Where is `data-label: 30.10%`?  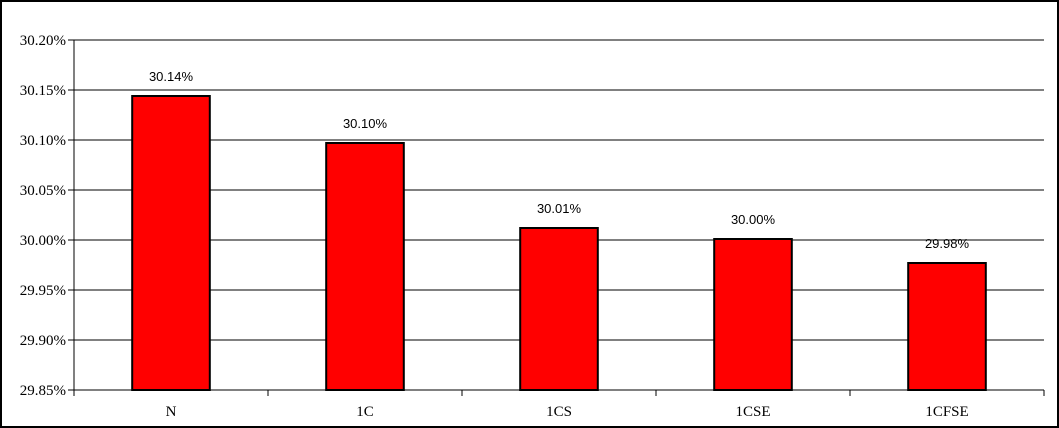 data-label: 30.10% is located at coordinates (365, 123).